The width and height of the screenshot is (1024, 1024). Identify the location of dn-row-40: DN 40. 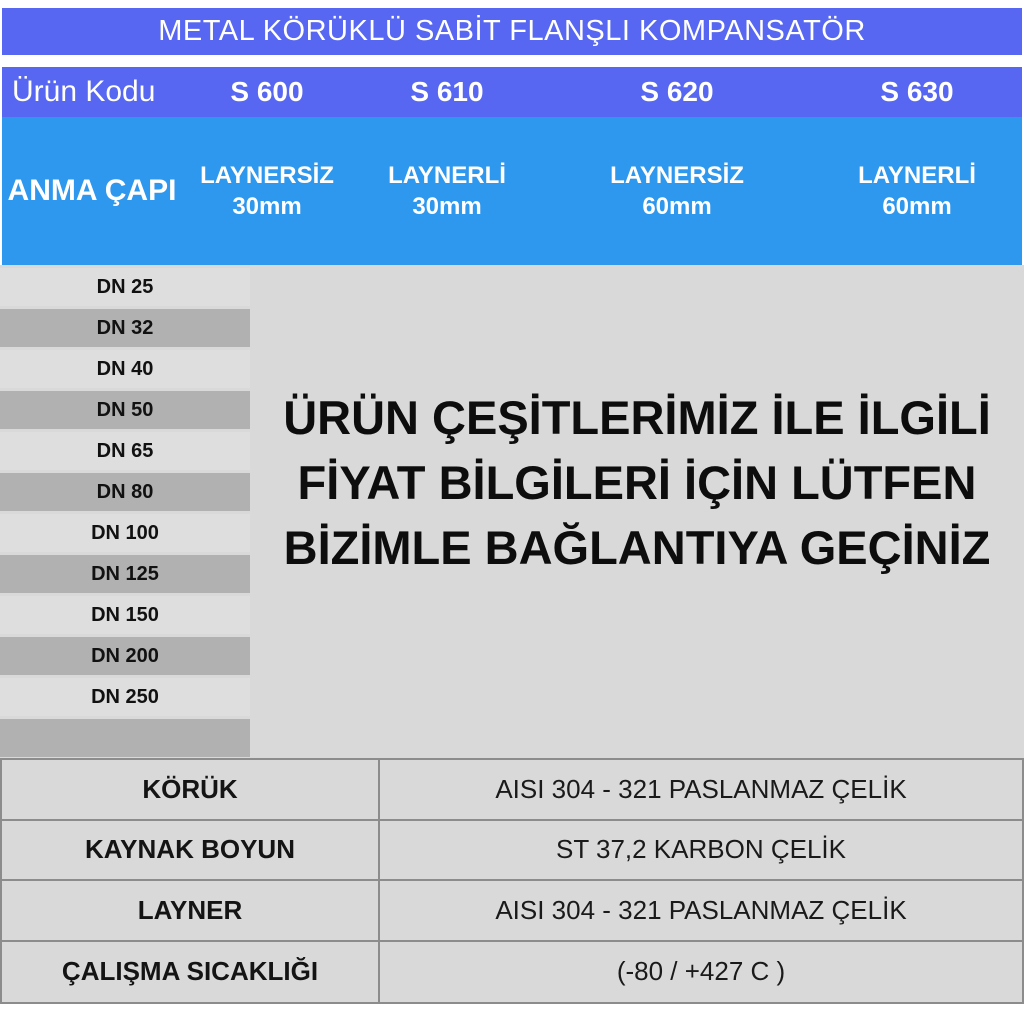
(125, 369).